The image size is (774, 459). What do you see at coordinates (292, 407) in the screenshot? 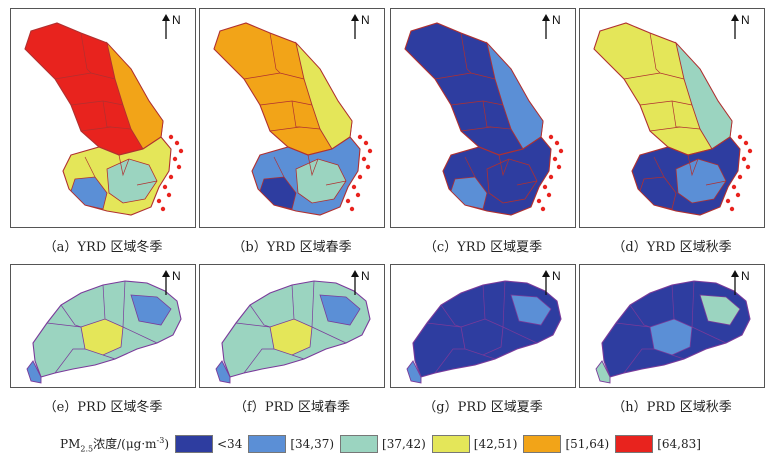
I see `panel-caption: （f）PRD 区域春季` at bounding box center [292, 407].